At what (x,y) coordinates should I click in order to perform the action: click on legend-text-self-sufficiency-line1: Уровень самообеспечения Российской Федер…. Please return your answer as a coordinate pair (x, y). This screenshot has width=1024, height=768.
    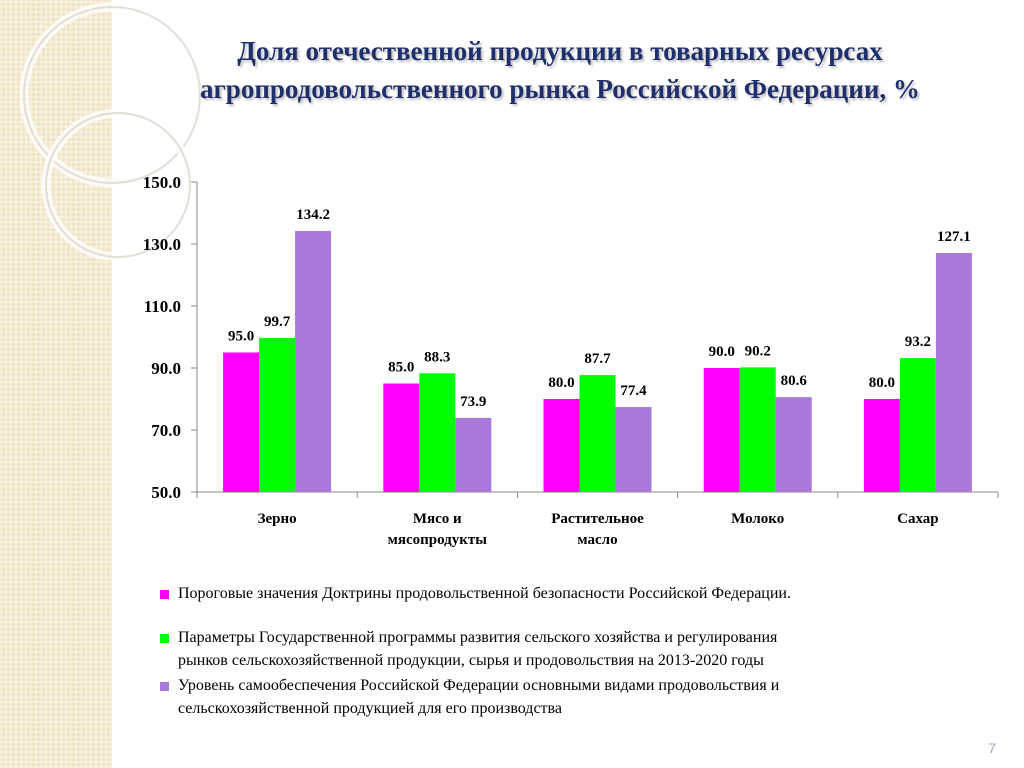
    Looking at the image, I should click on (479, 685).